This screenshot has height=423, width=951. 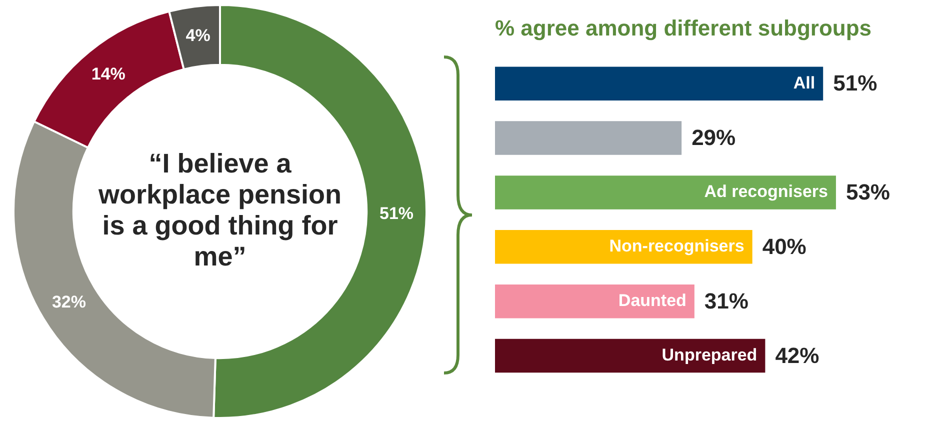 I want to click on y-tick-label: All, so click(x=804, y=82).